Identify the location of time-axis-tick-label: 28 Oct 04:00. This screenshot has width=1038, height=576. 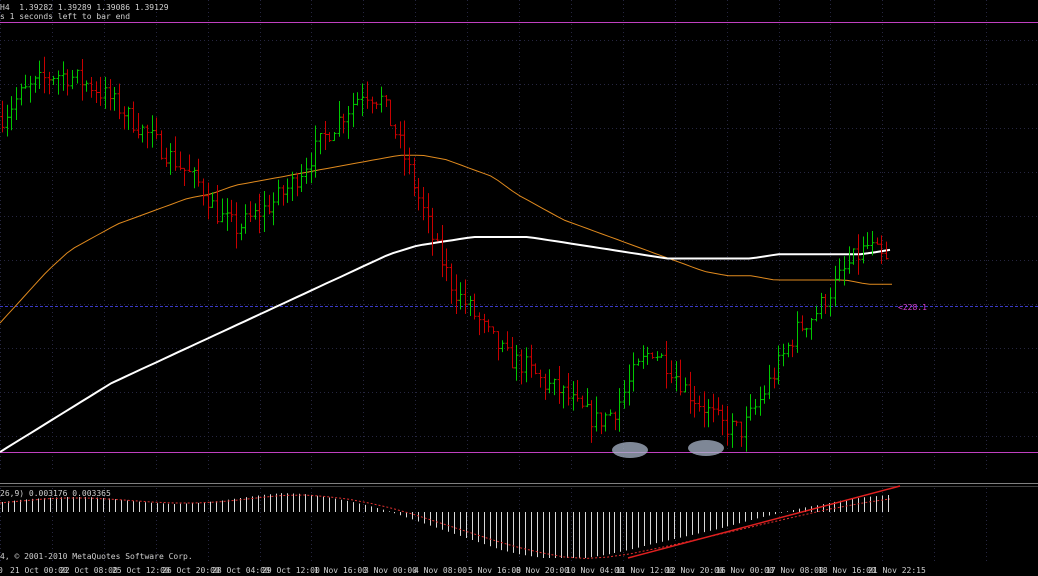
(241, 570).